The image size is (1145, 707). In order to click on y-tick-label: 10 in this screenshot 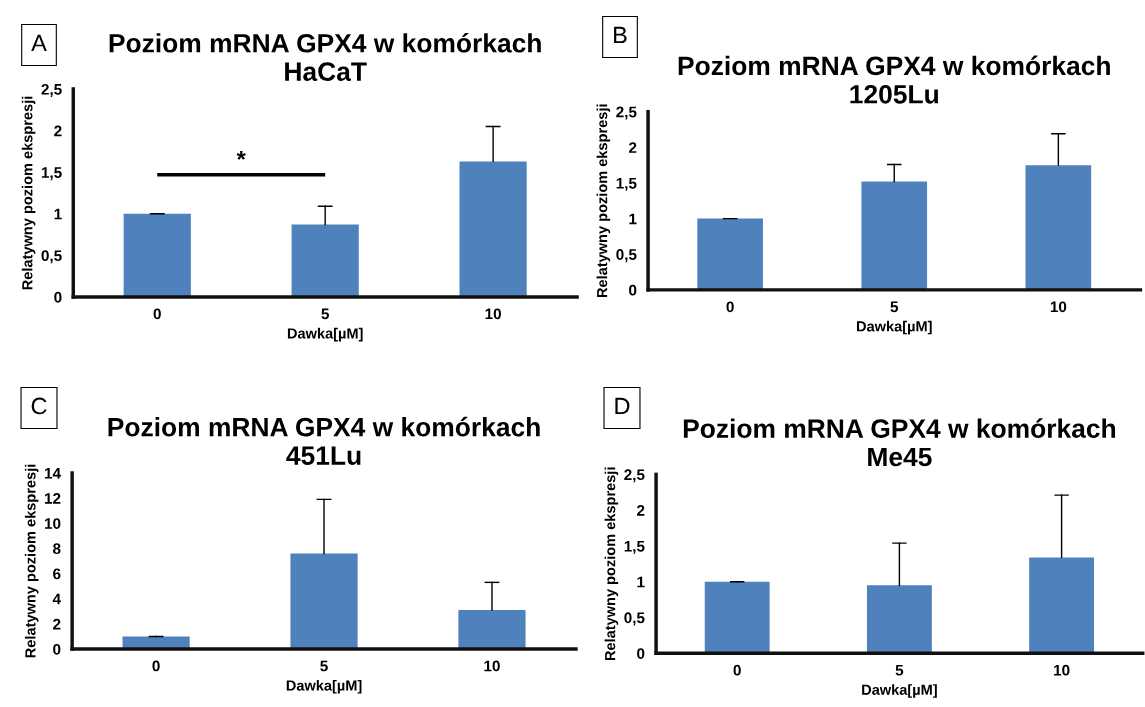, I will do `click(52, 523)`.